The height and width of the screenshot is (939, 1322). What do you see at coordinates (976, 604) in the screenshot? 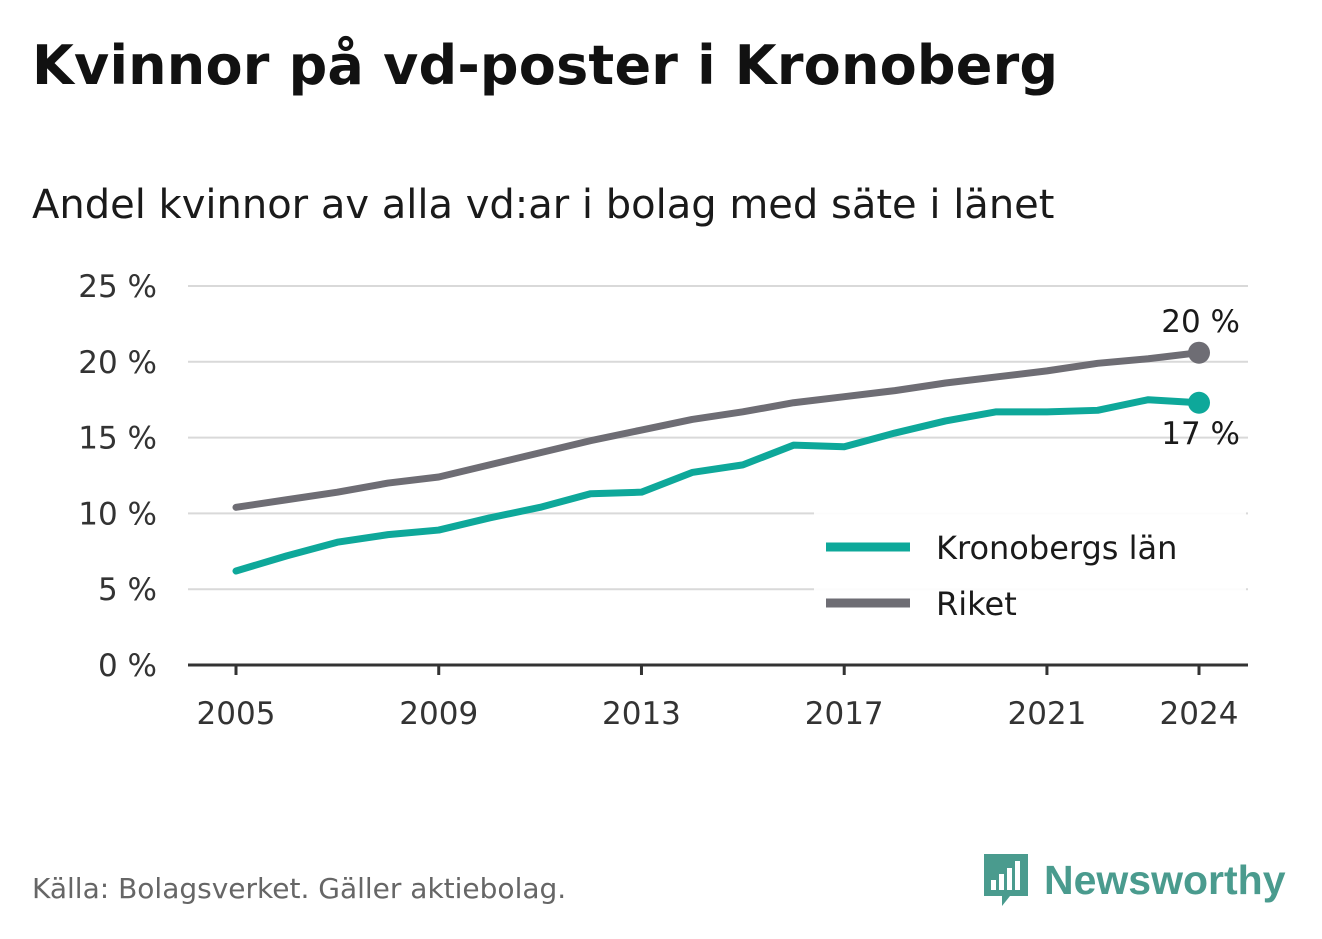
I see `legend-label-riket: Riket` at bounding box center [976, 604].